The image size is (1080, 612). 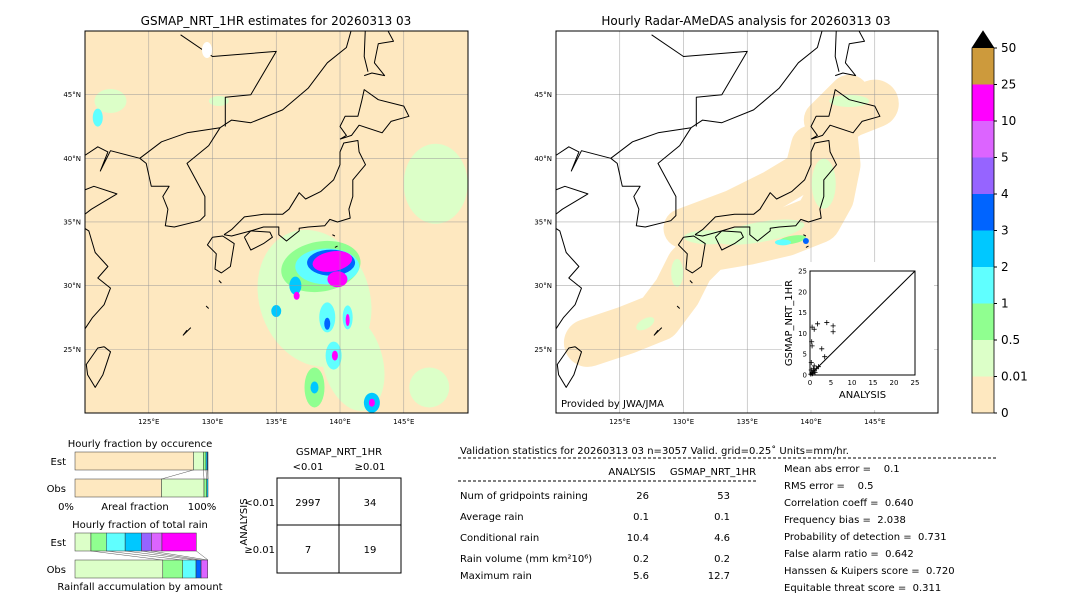 What do you see at coordinates (134, 507) in the screenshot?
I see `occurrence-xlabel: Areal fraction` at bounding box center [134, 507].